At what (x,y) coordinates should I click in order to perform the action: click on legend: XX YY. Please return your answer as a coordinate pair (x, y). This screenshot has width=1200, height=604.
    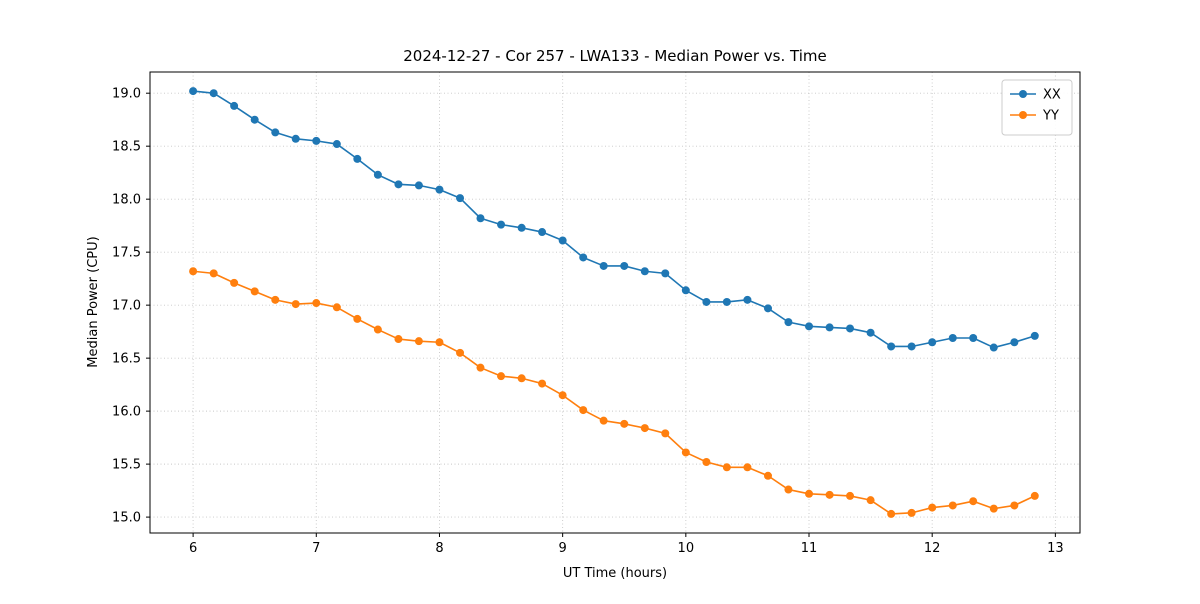
    Looking at the image, I should click on (1037, 107).